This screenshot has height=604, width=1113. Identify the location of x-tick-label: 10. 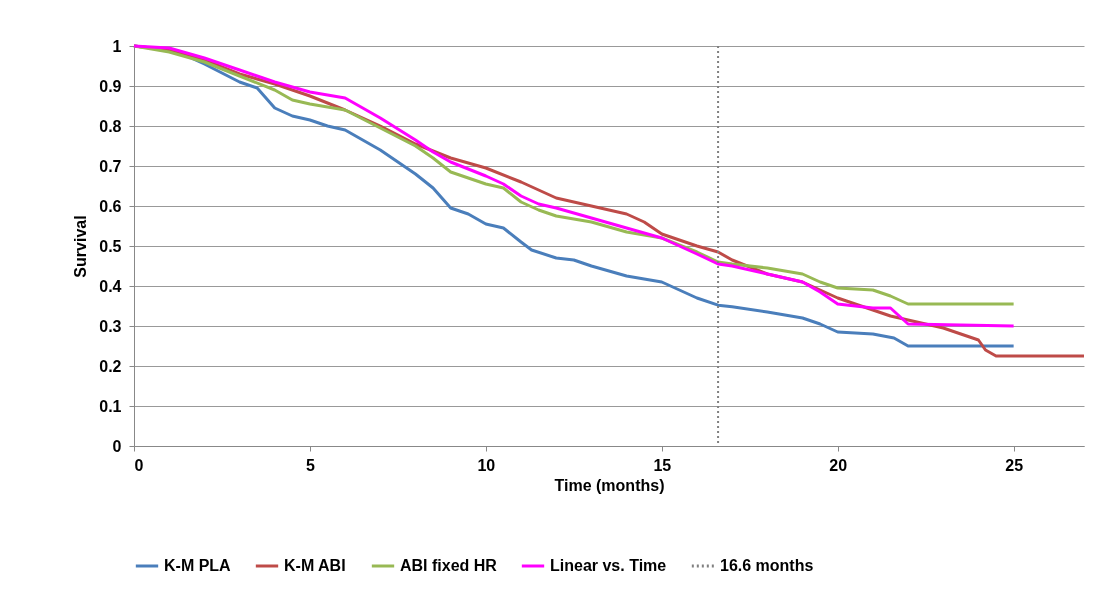
(486, 465).